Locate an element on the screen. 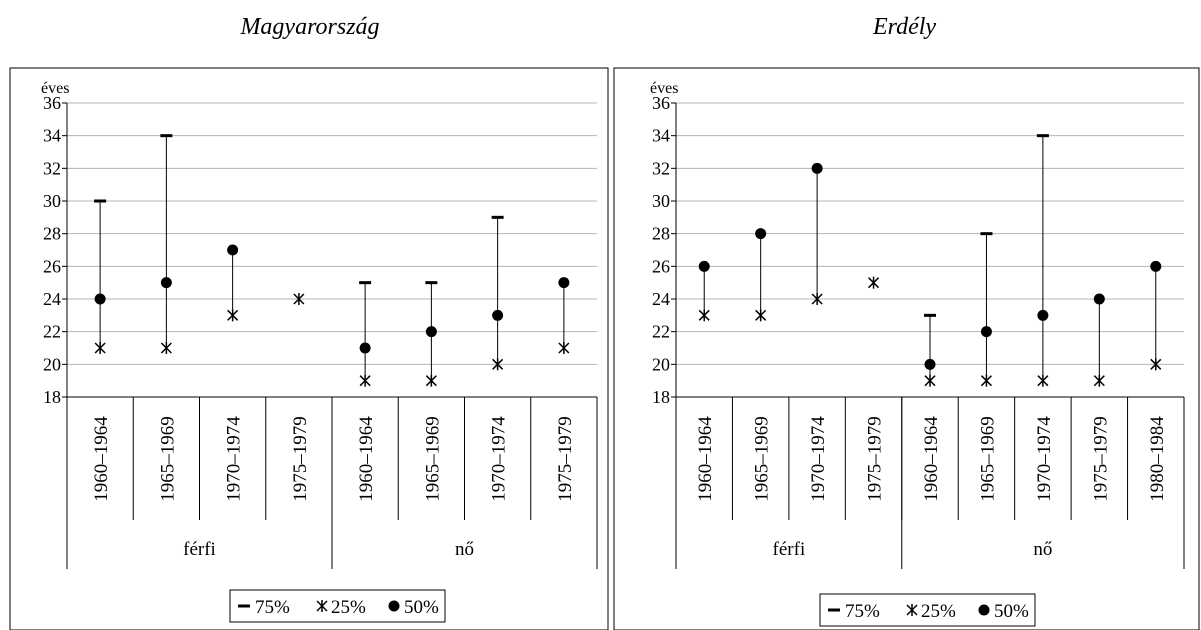 The width and height of the screenshot is (1201, 630). category-label: 1980–1984 is located at coordinates (1157, 459).